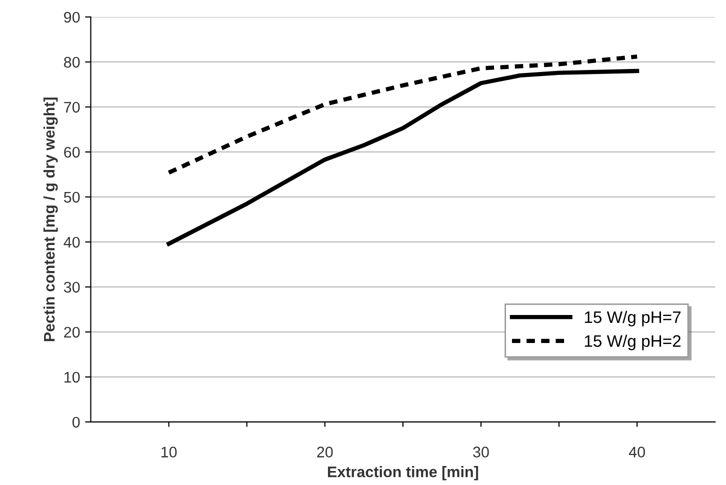  I want to click on y-tick-label: 80, so click(72, 62).